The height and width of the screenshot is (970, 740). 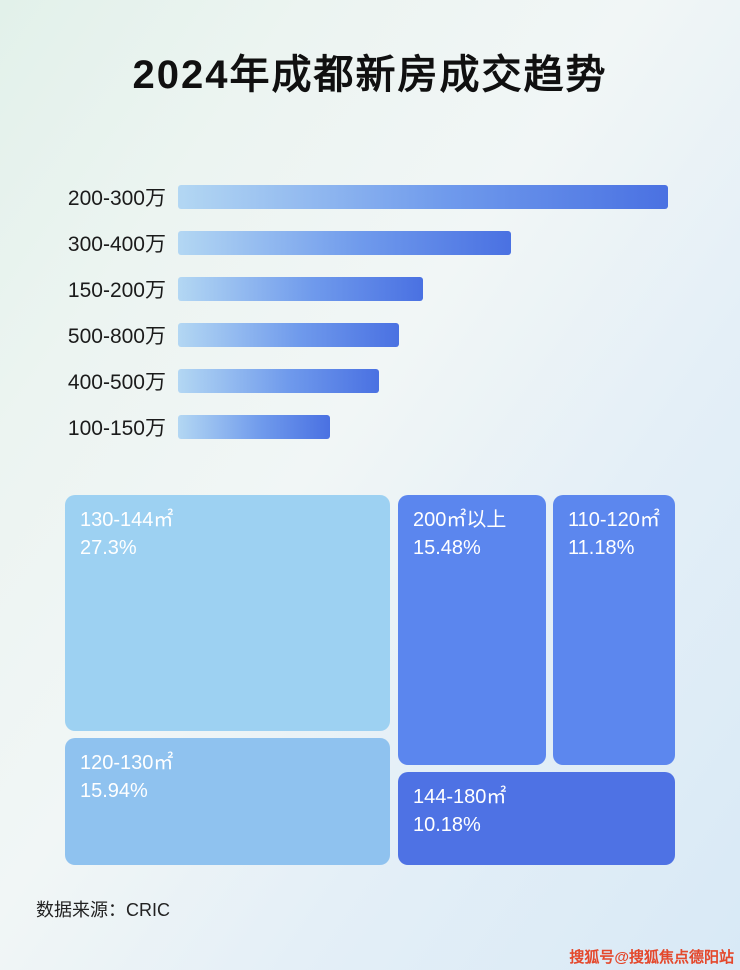 What do you see at coordinates (114, 791) in the screenshot?
I see `treemap-box-percent: 15.94%` at bounding box center [114, 791].